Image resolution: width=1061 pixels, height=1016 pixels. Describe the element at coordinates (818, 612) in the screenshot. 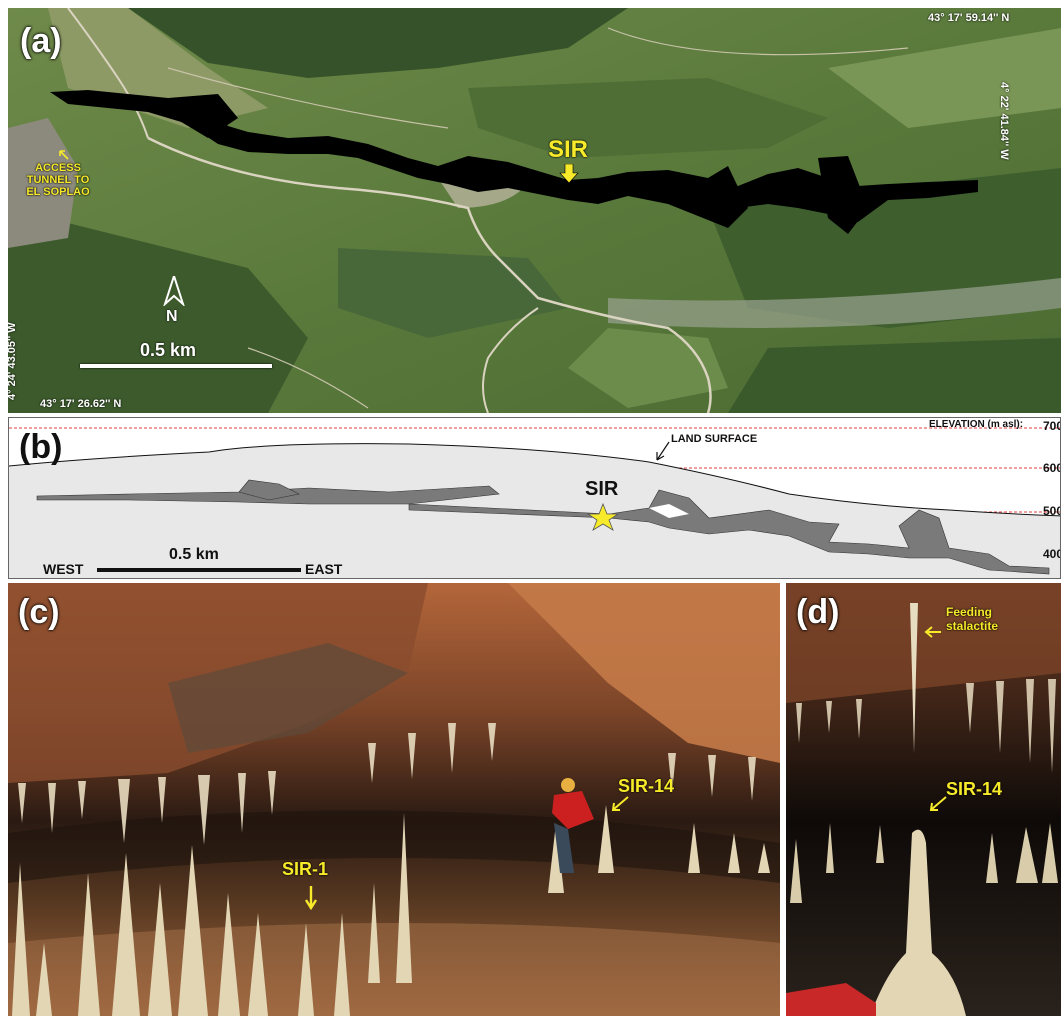

I see `panel-d-label: (d)` at that location.